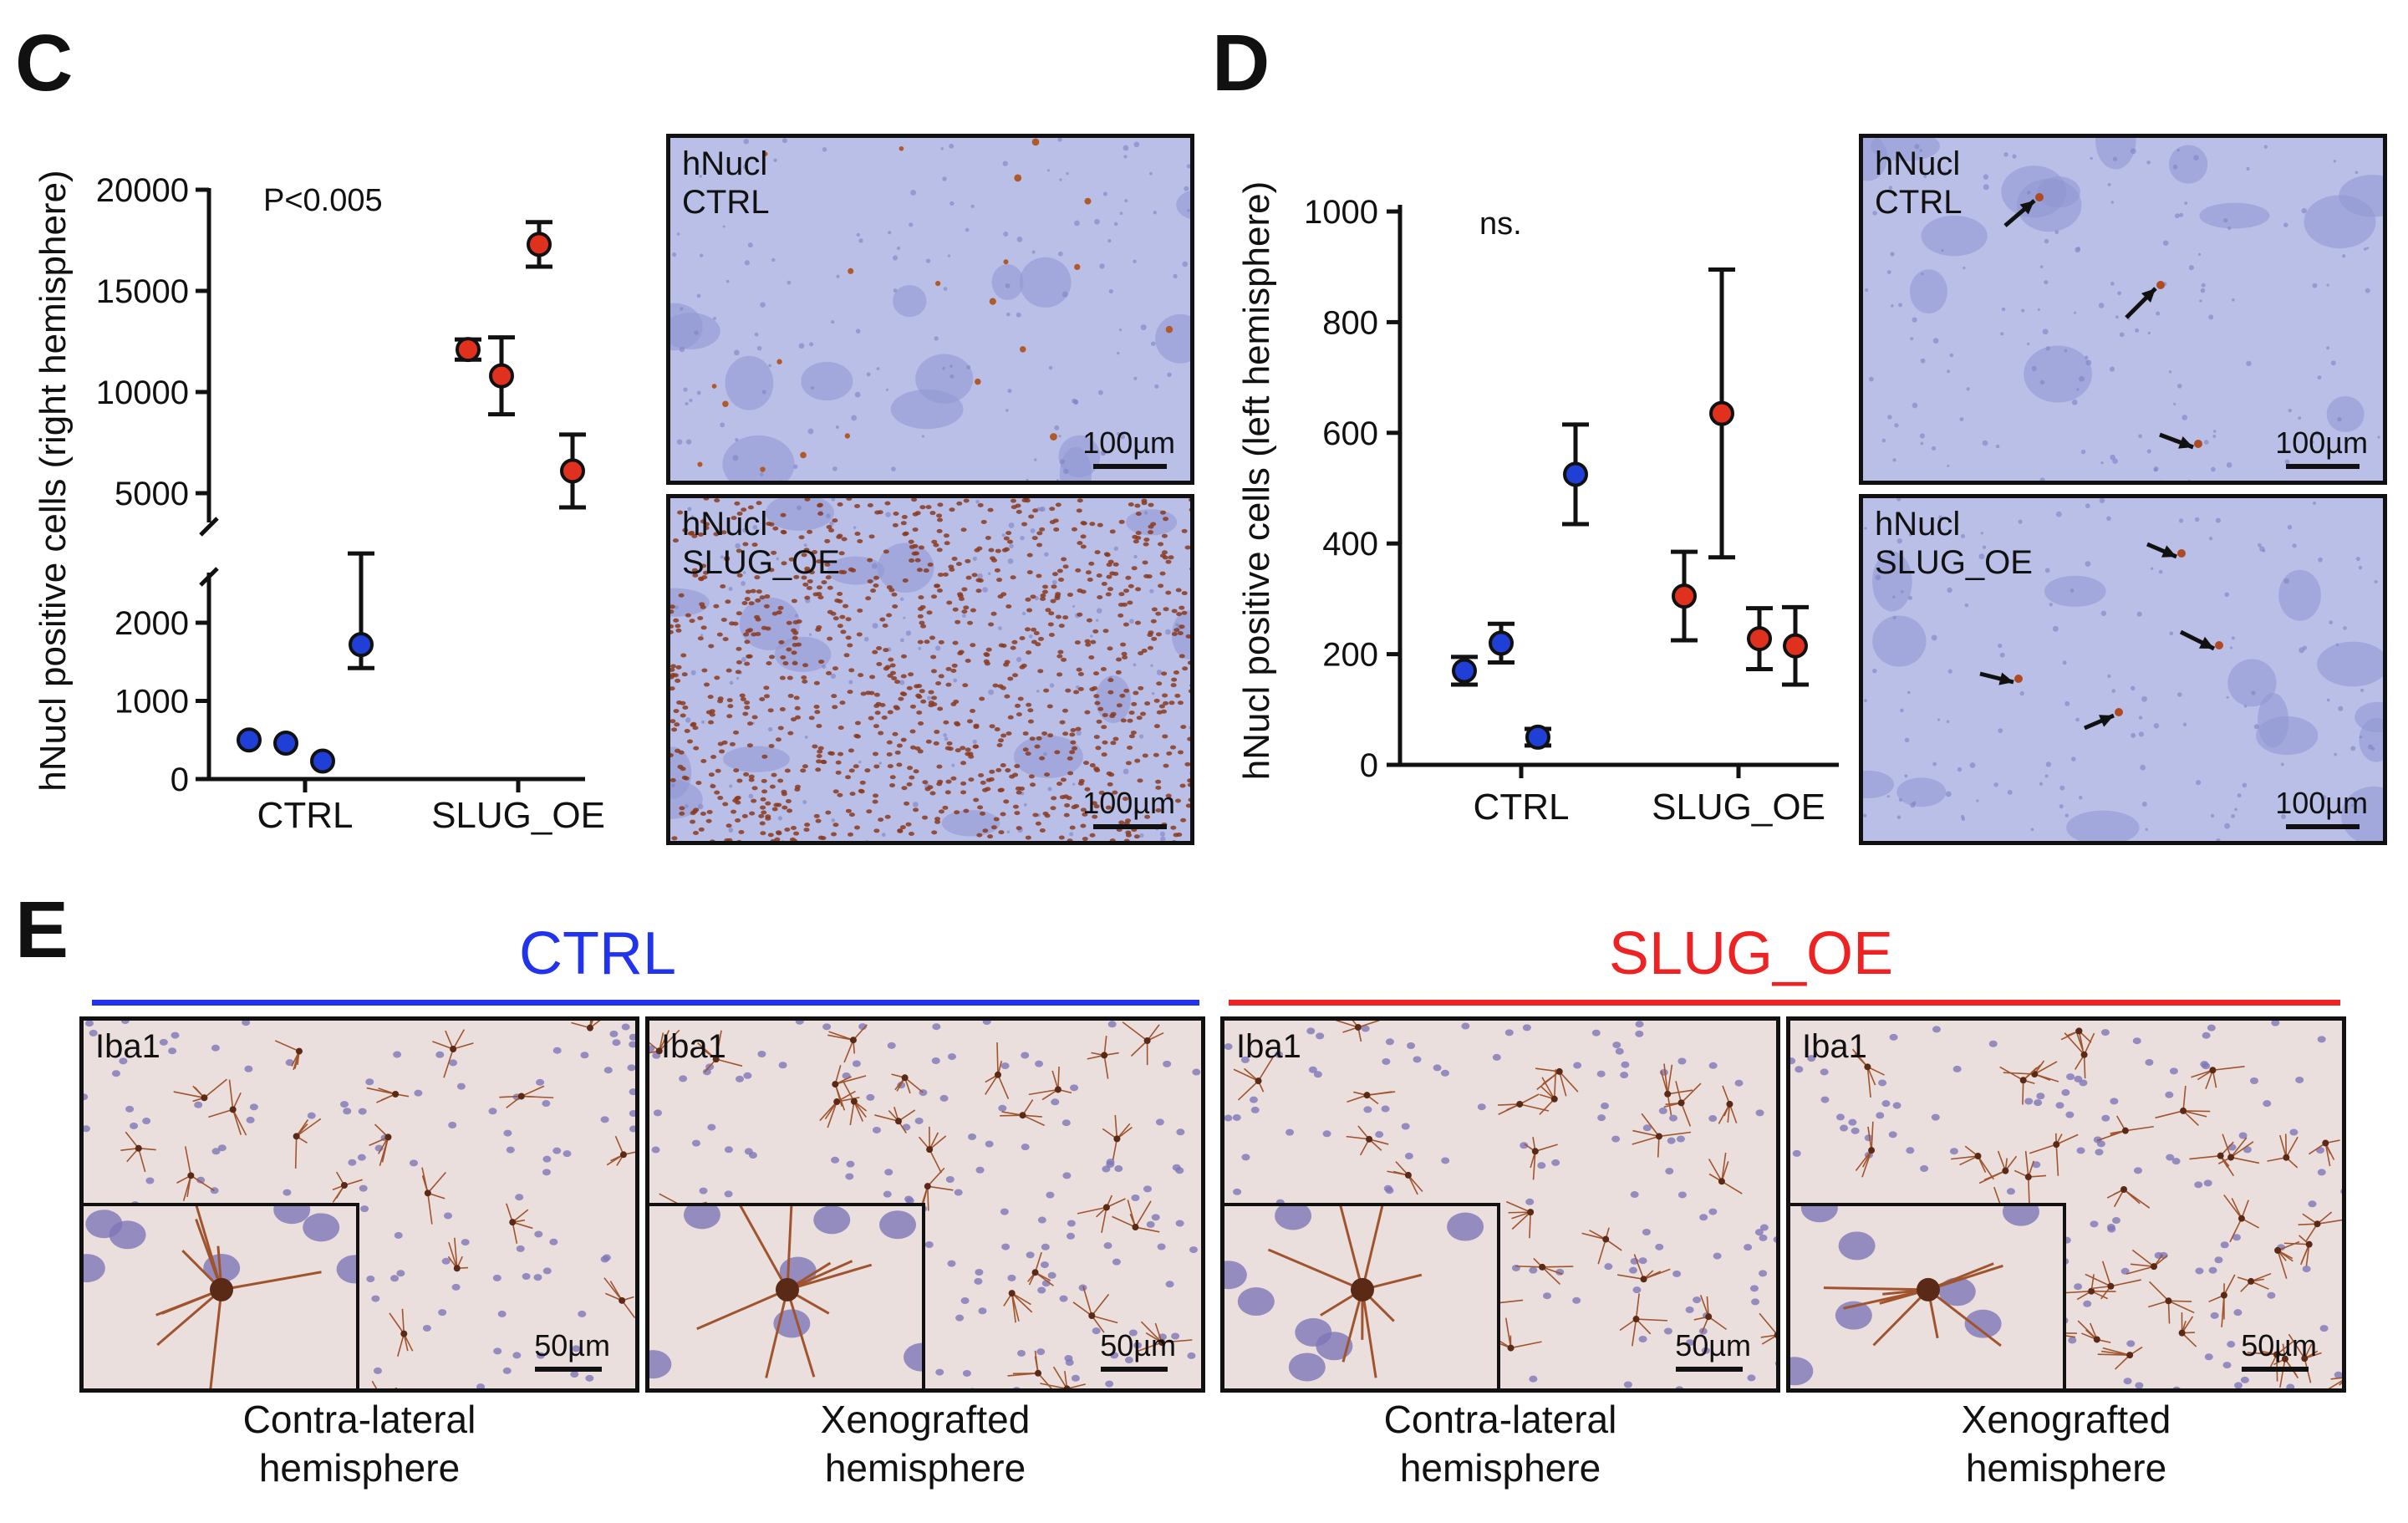 Image resolution: width=2408 pixels, height=1523 pixels. Describe the element at coordinates (305, 816) in the screenshot. I see `chart-c-xlabel-ctrl: CTRL` at that location.